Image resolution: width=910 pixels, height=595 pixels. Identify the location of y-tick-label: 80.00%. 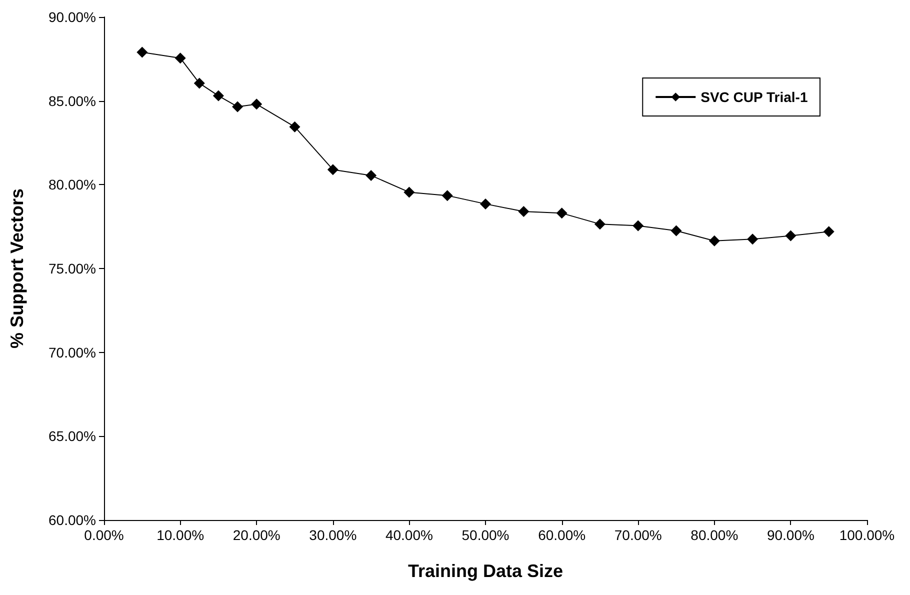
(72, 184).